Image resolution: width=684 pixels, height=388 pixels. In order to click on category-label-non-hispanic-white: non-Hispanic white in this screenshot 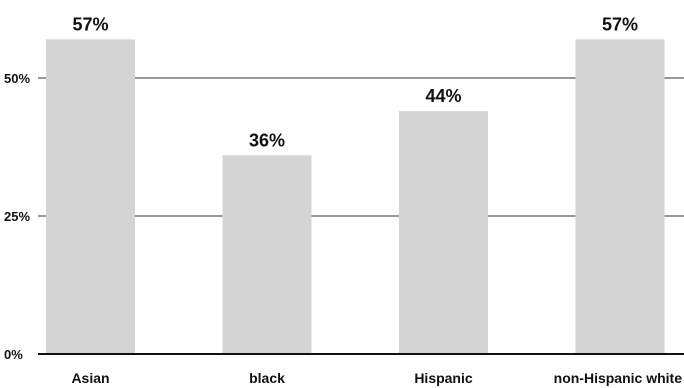, I will do `click(618, 378)`.